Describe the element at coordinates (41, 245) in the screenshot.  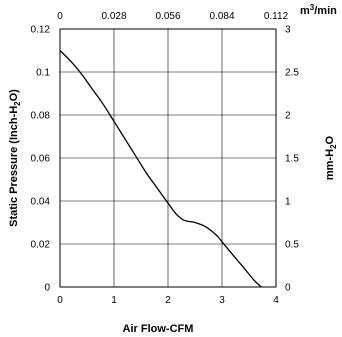
I see `y-tick-label: 0.02` at that location.